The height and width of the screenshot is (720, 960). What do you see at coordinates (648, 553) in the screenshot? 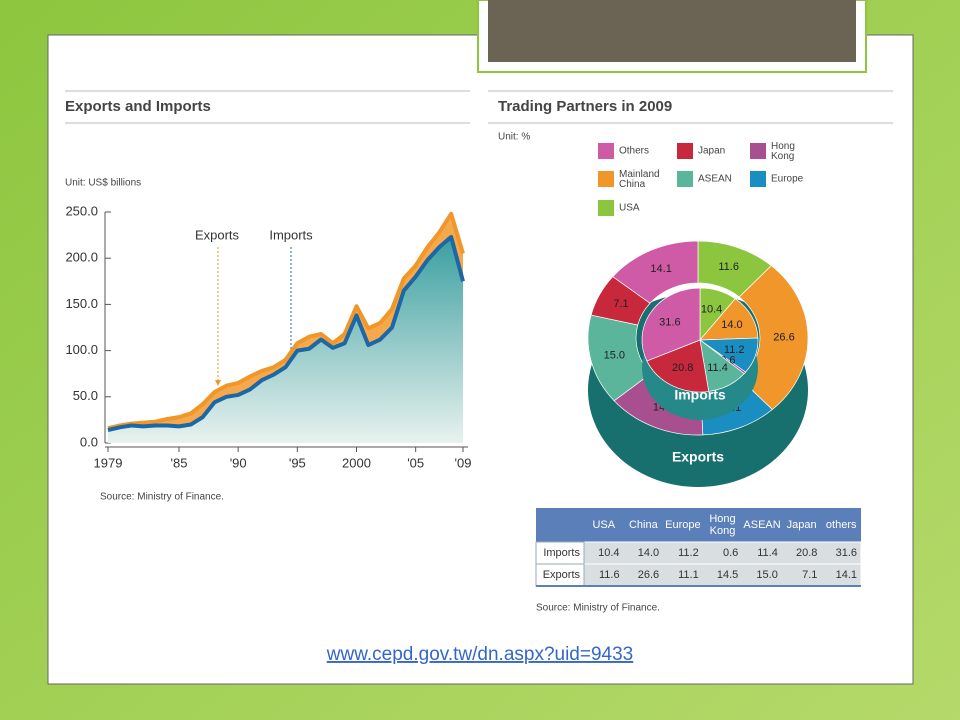
I see `table-cell: 14.0` at bounding box center [648, 553].